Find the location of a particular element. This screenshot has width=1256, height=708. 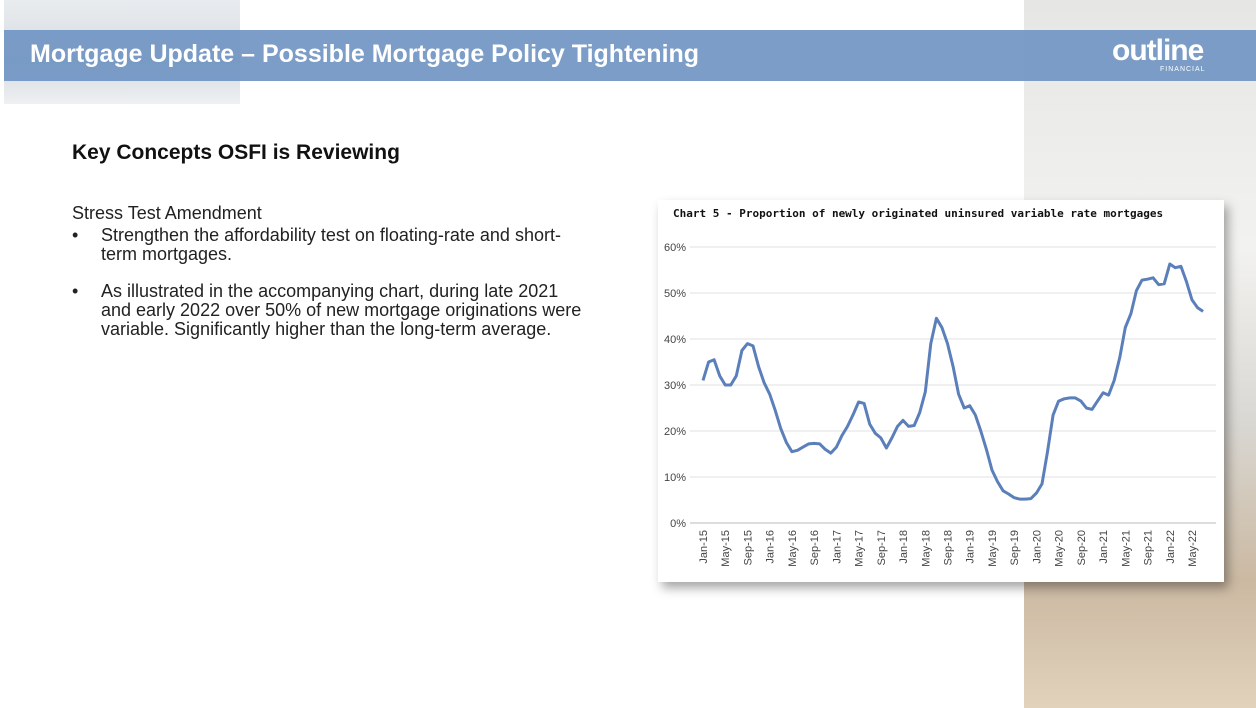

x-tick-label: Jan-22 is located at coordinates (1171, 547).